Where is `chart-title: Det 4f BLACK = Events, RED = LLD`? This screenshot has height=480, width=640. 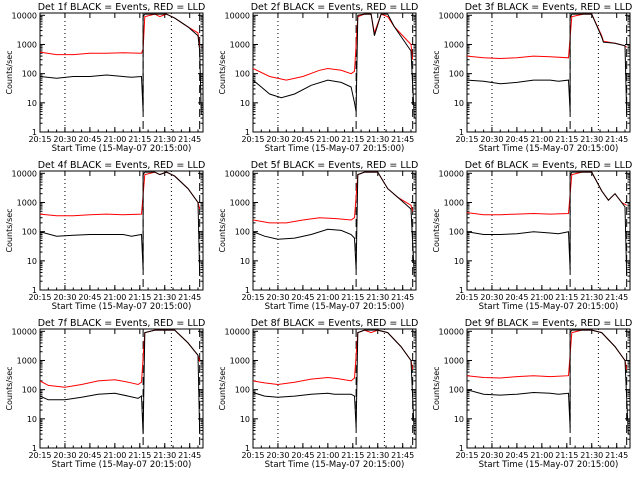
chart-title: Det 4f BLACK = Events, RED = LLD is located at coordinates (122, 165).